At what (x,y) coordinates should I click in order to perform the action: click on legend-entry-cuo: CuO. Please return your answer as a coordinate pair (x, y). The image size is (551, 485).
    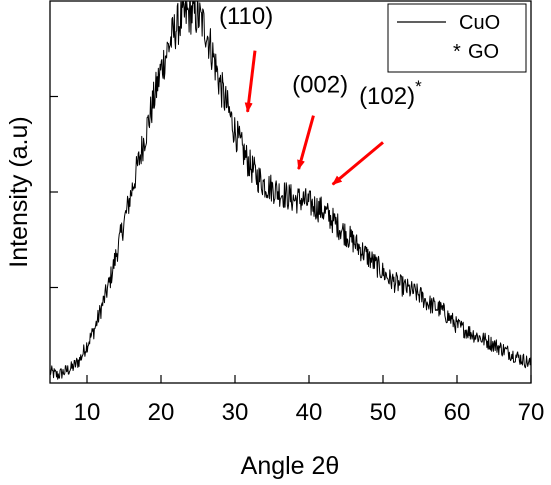
    Looking at the image, I should click on (479, 23).